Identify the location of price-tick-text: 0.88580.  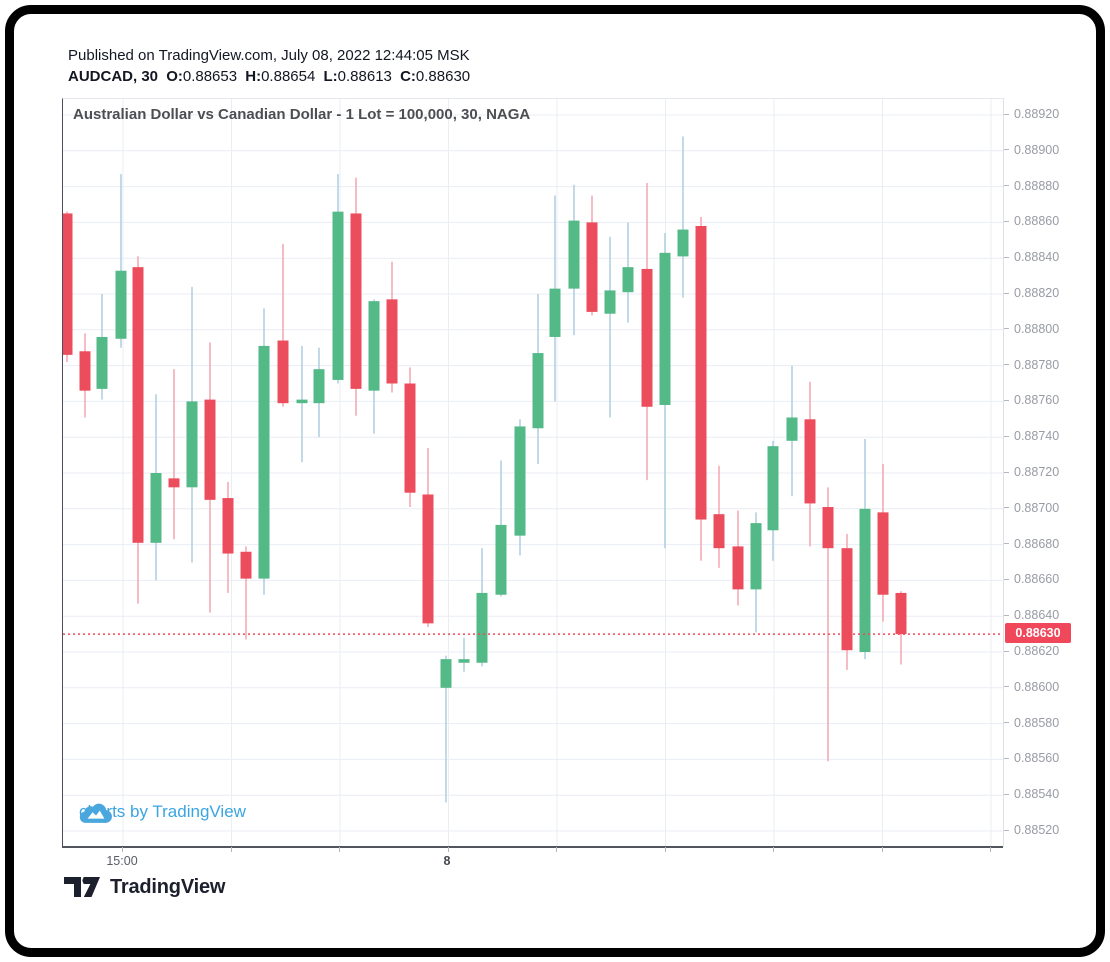
(1037, 722).